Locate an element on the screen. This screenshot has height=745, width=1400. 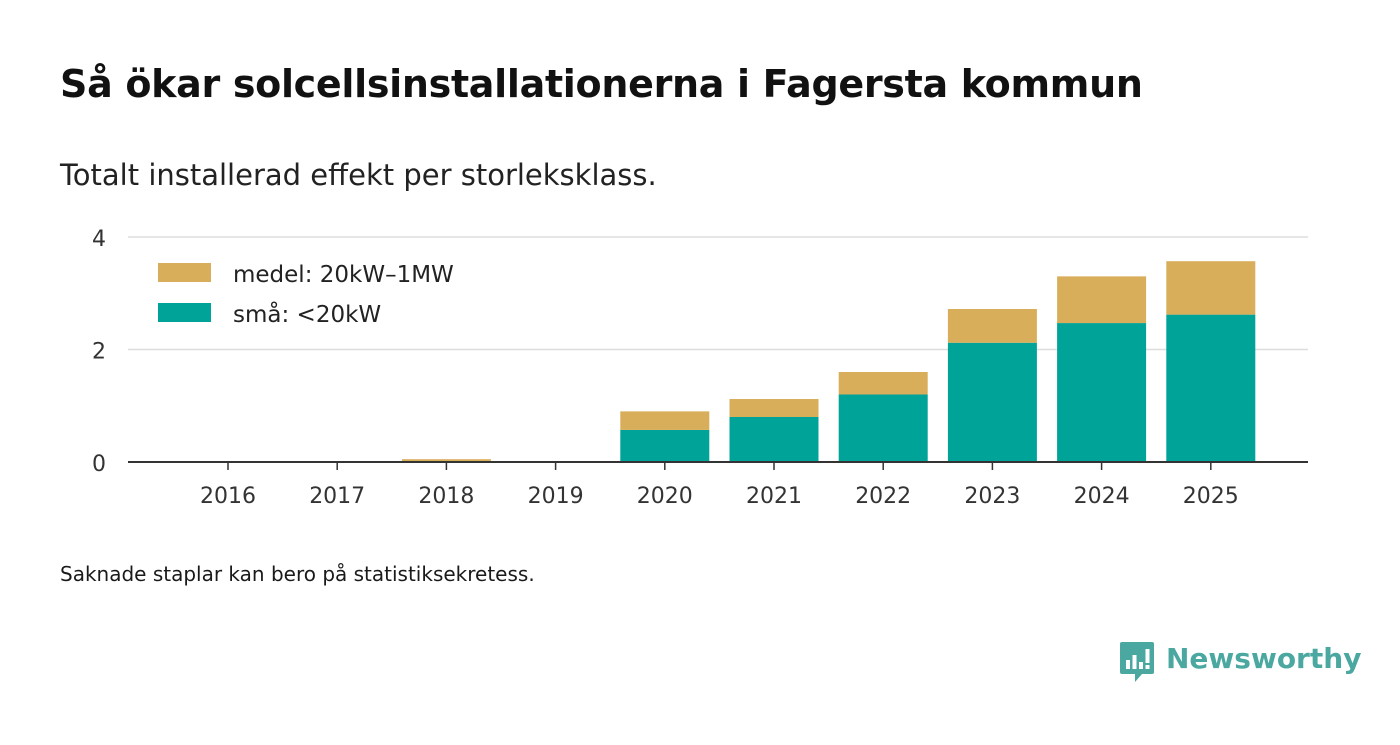
legend-label-1: små: <20kW is located at coordinates (307, 314).